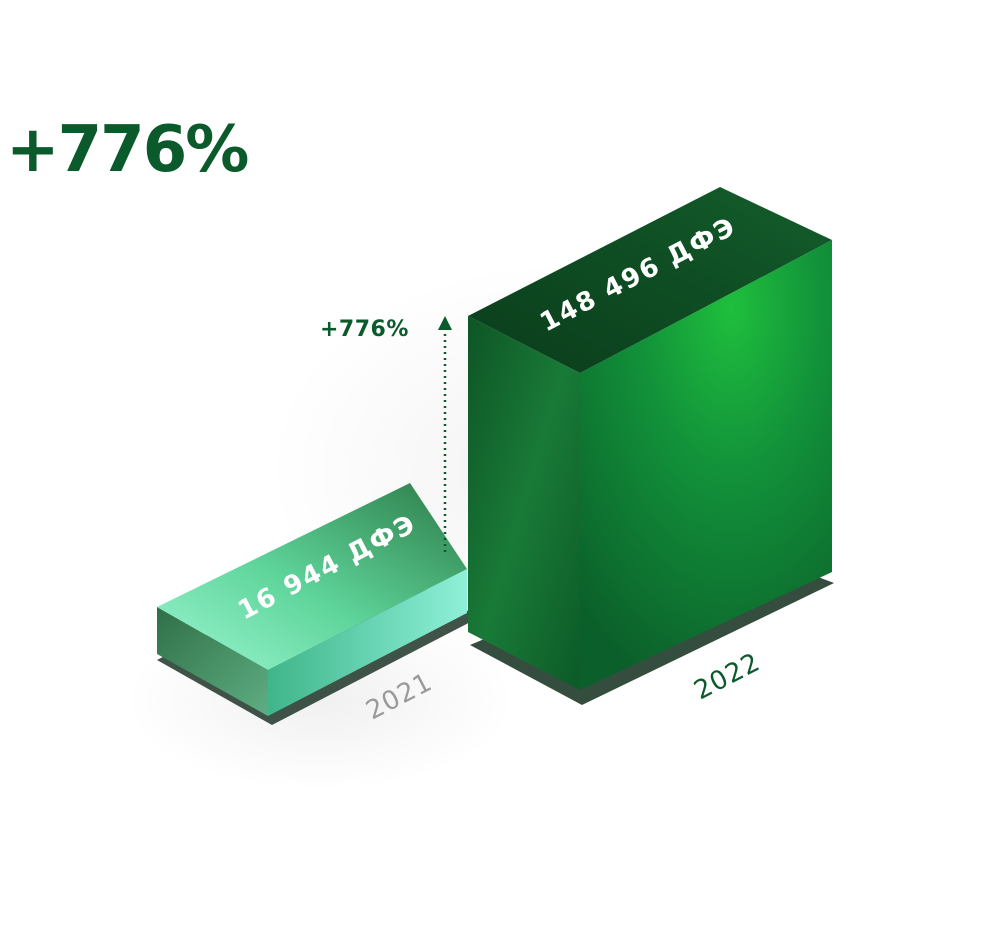  What do you see at coordinates (524, 503) in the screenshot?
I see `bar-2022-front-face` at bounding box center [524, 503].